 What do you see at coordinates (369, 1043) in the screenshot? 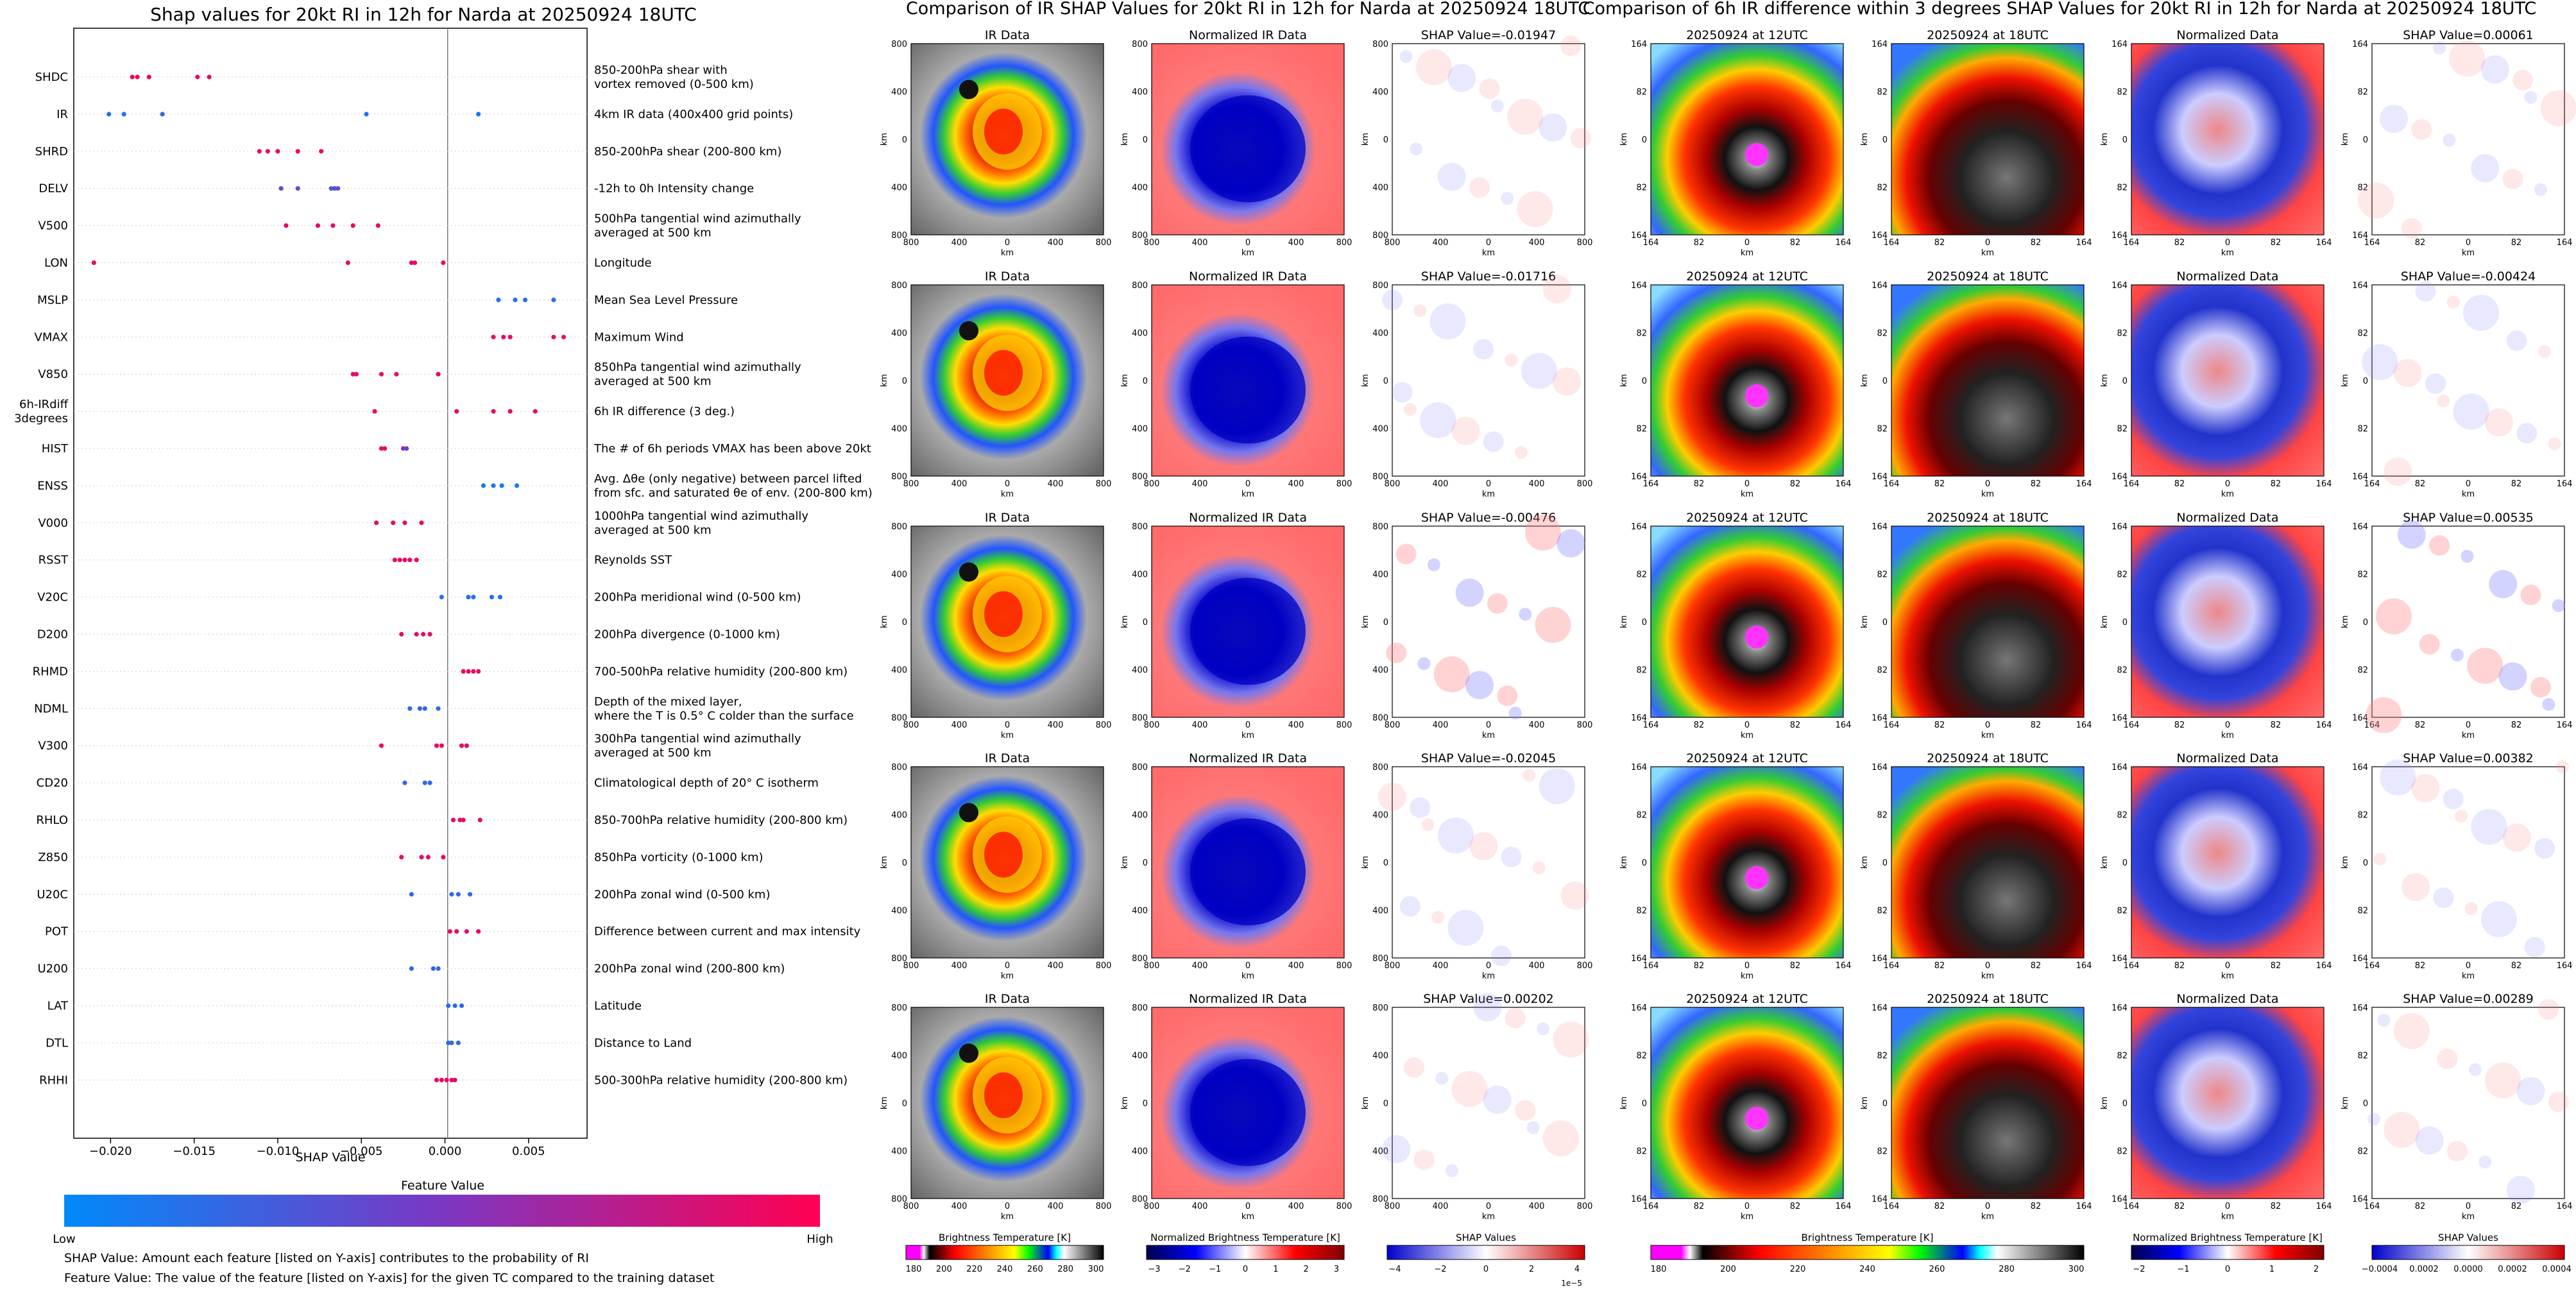
I see `feature-row: DTL Distance to Land` at bounding box center [369, 1043].